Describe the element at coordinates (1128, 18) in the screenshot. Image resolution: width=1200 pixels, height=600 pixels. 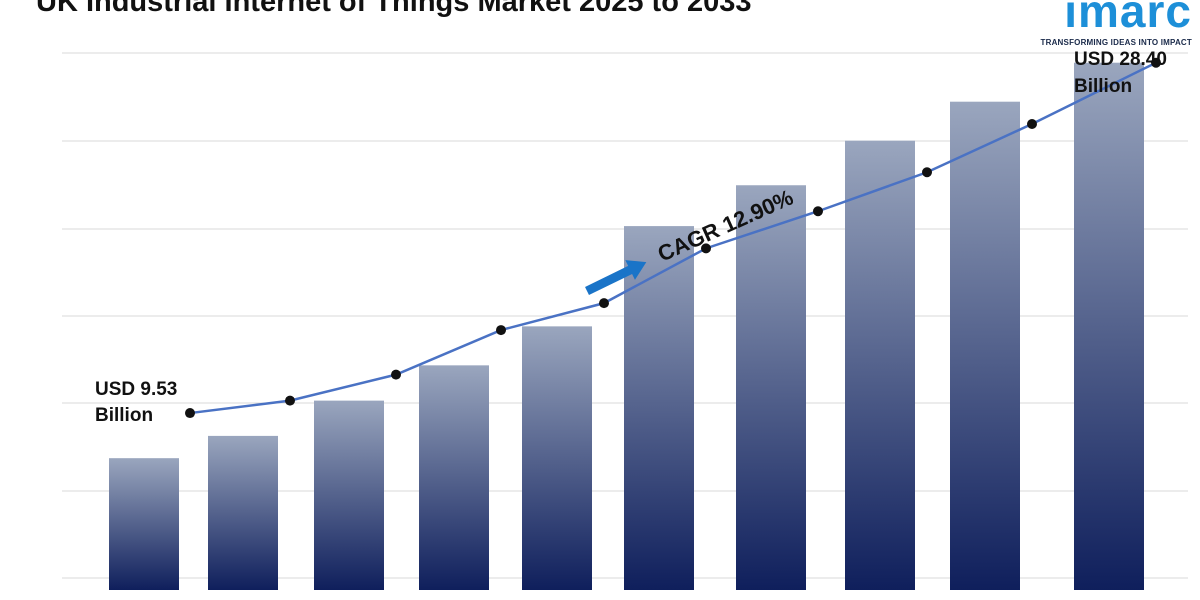
I see `logo-wordmark: imarc` at that location.